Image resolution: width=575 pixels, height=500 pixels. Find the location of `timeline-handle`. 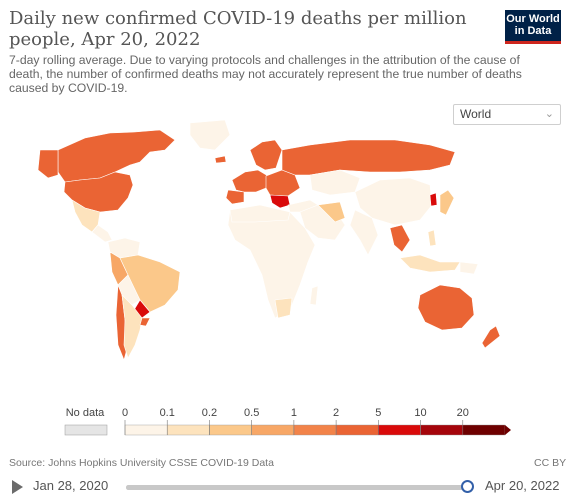

timeline-handle is located at coordinates (467, 486).